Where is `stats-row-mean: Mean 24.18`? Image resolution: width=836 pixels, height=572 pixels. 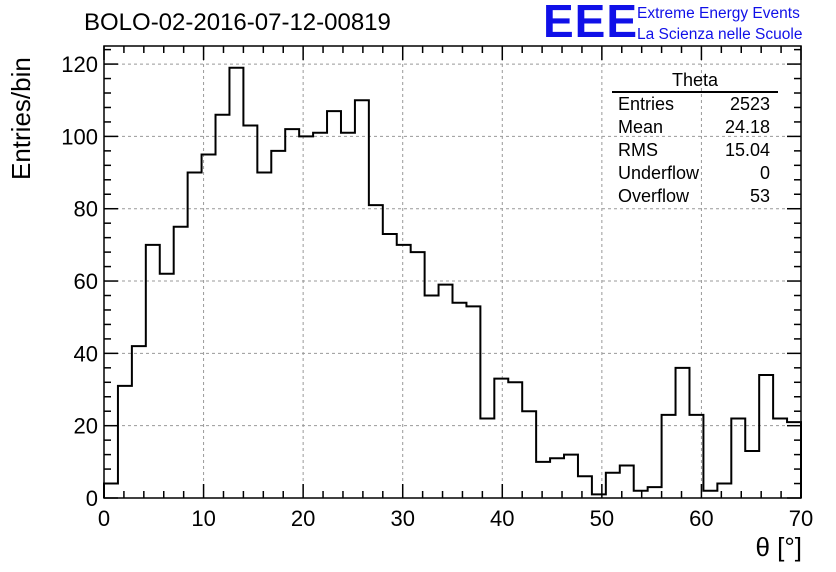
stats-row-mean: Mean 24.18 is located at coordinates (695, 127).